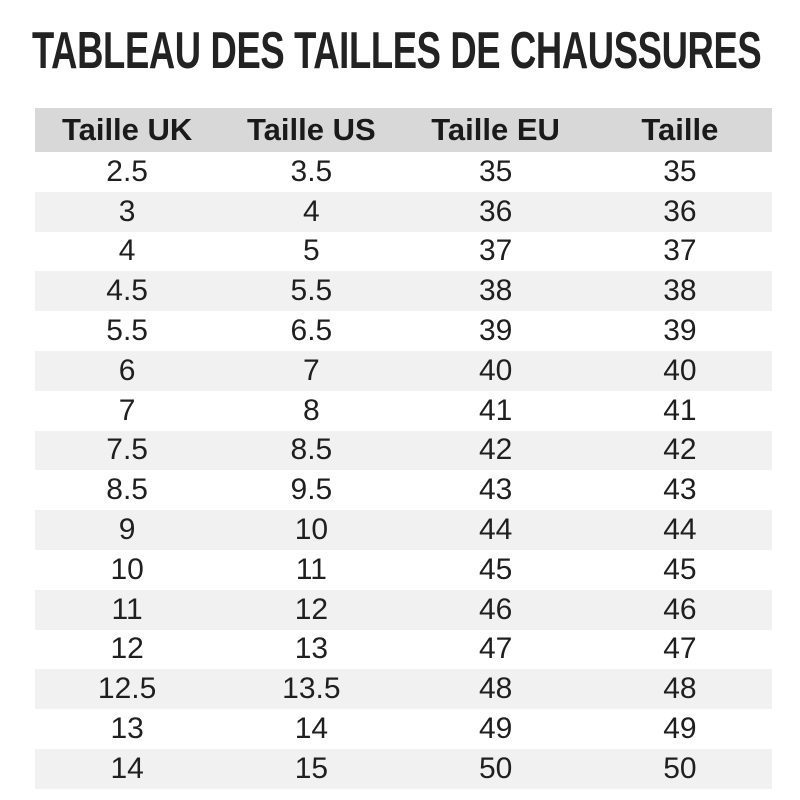 This screenshot has width=800, height=800. Describe the element at coordinates (127, 370) in the screenshot. I see `size-cell: 6` at that location.